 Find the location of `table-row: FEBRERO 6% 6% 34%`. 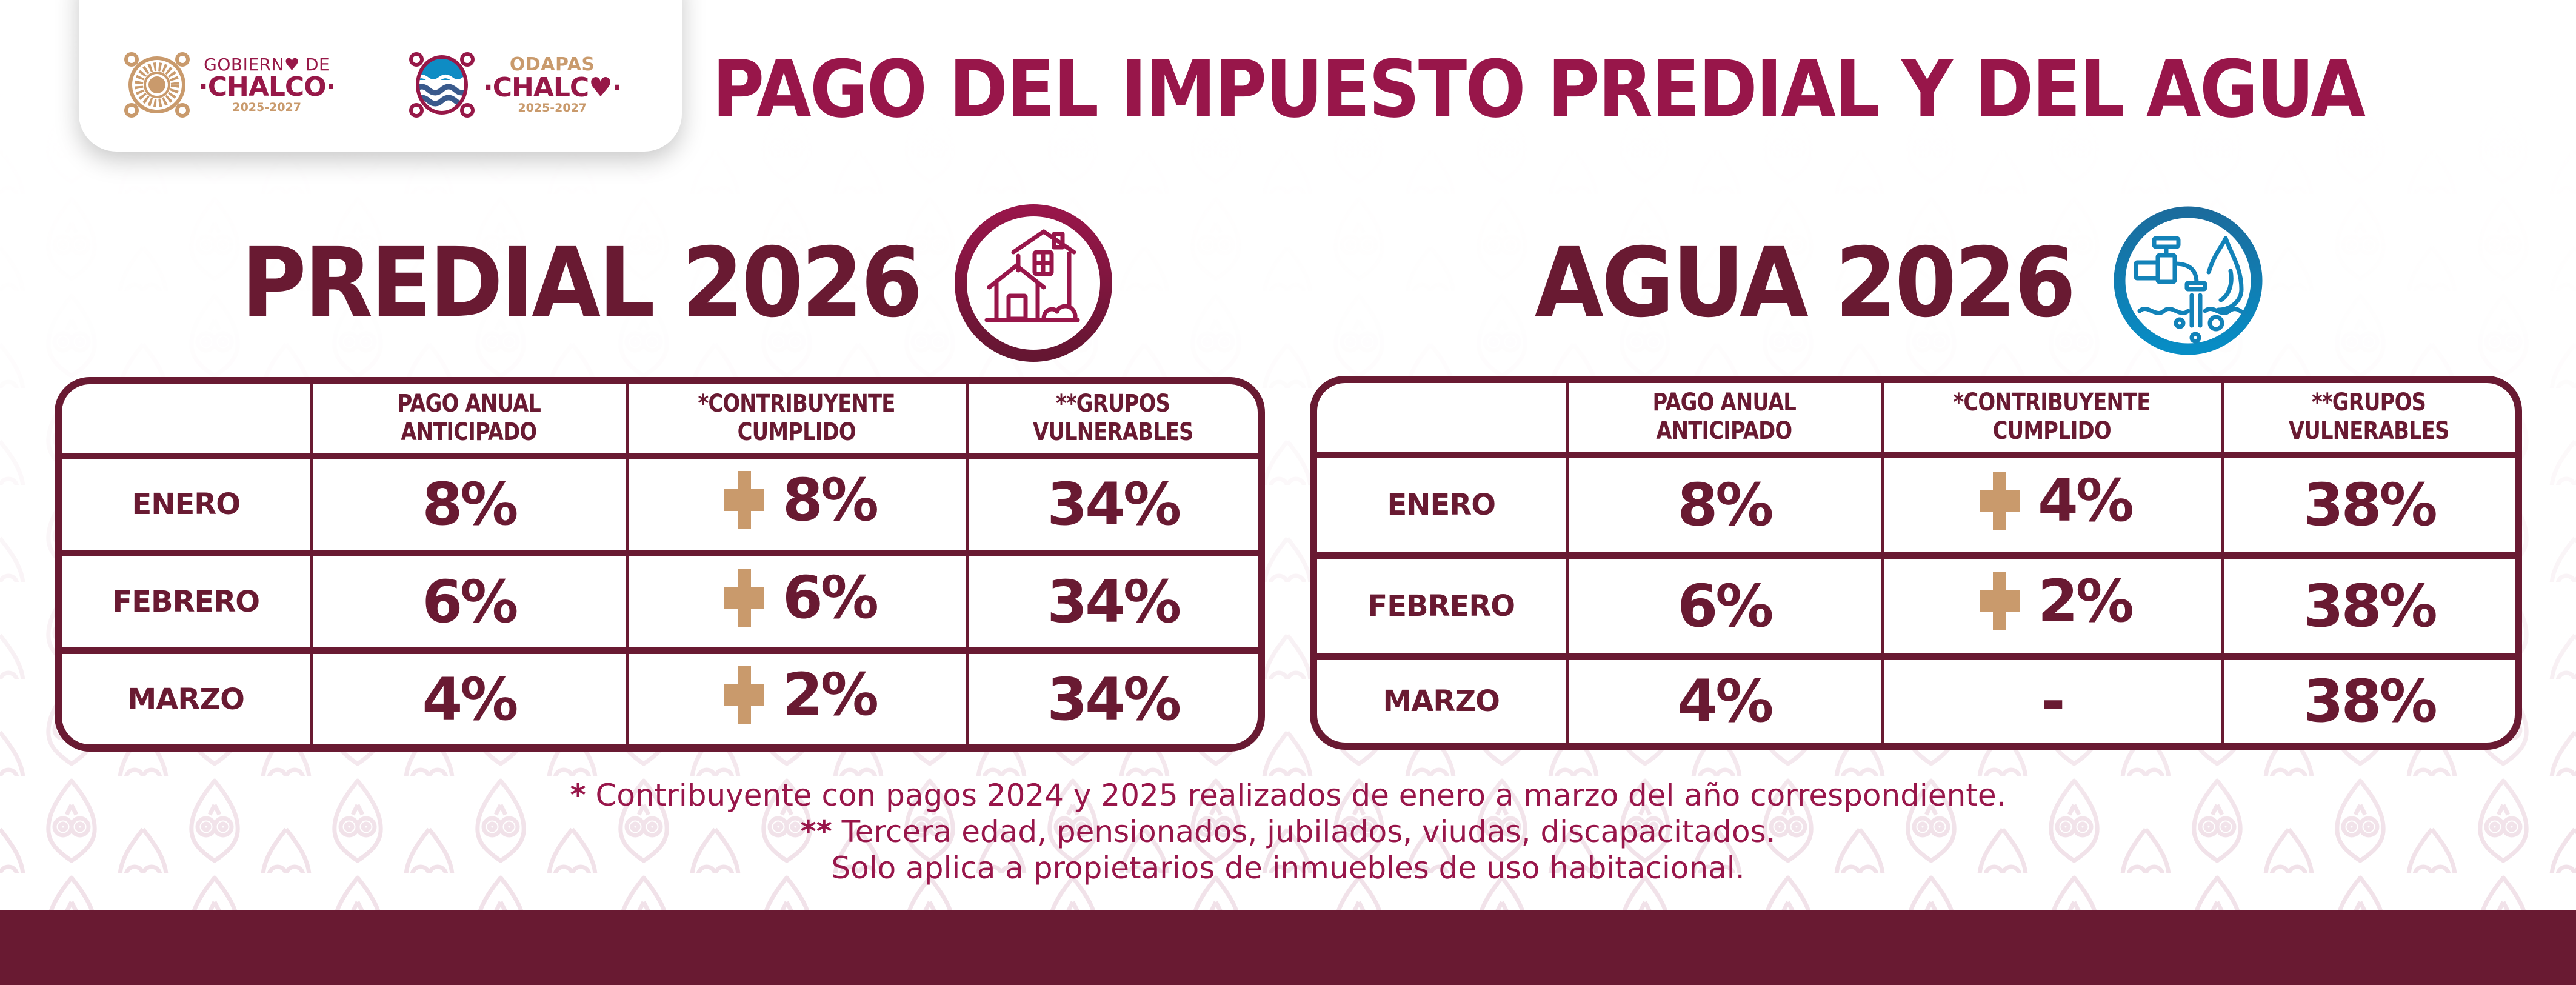

table-row: FEBRERO 6% 6% 34% is located at coordinates (660, 600).